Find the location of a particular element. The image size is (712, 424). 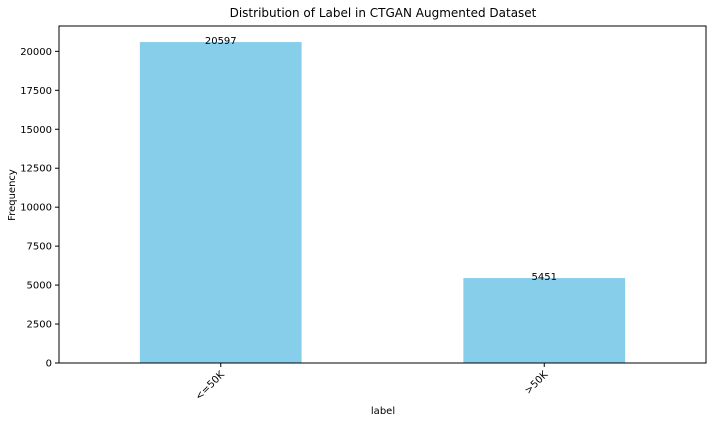

y-tick-label-4: 10000 is located at coordinates (36, 208).